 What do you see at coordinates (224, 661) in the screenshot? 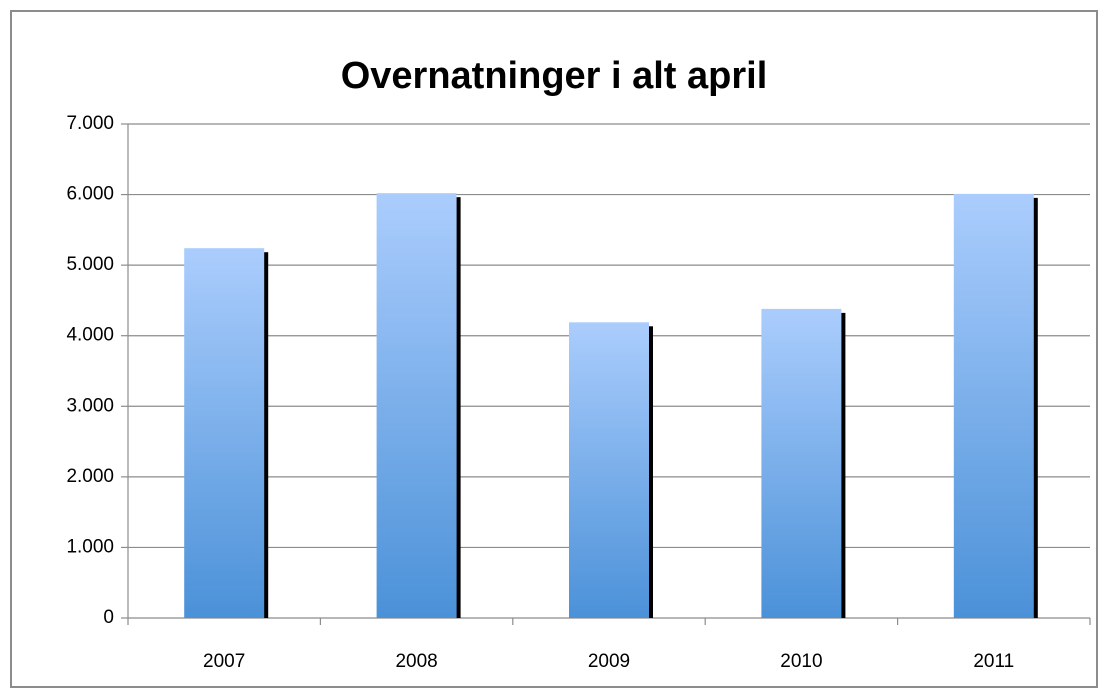
I see `x-tick-label: 2007` at bounding box center [224, 661].